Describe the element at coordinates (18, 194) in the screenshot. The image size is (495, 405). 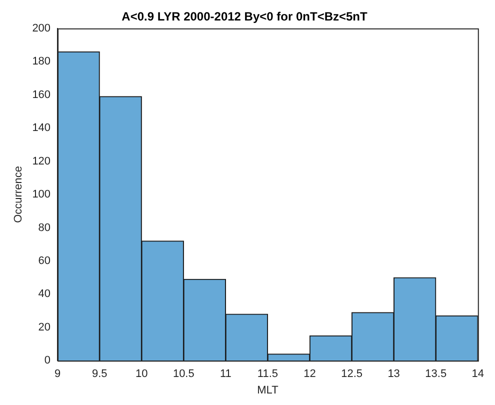
I see `y-axis-title: Occurrence` at that location.